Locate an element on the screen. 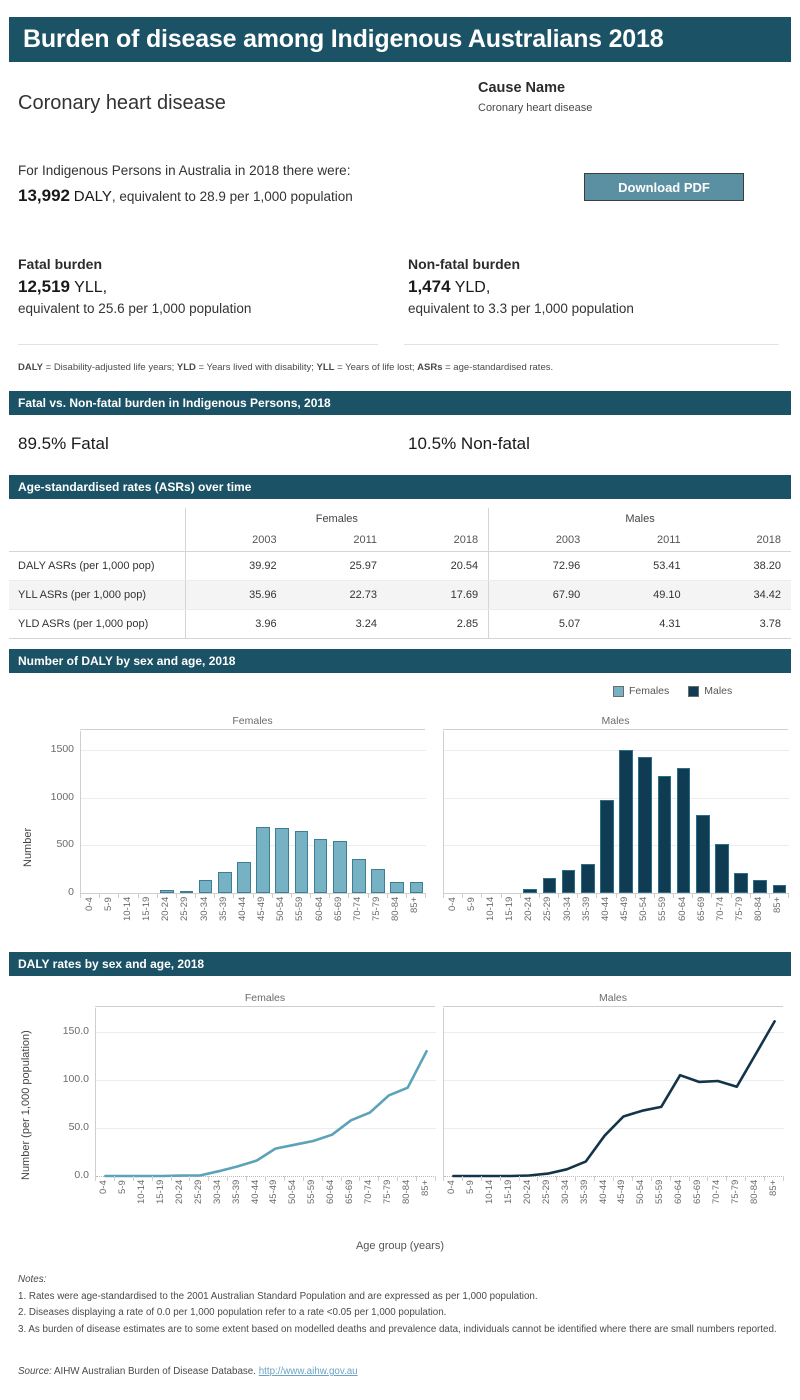  legend-item-males: Males is located at coordinates (710, 691).